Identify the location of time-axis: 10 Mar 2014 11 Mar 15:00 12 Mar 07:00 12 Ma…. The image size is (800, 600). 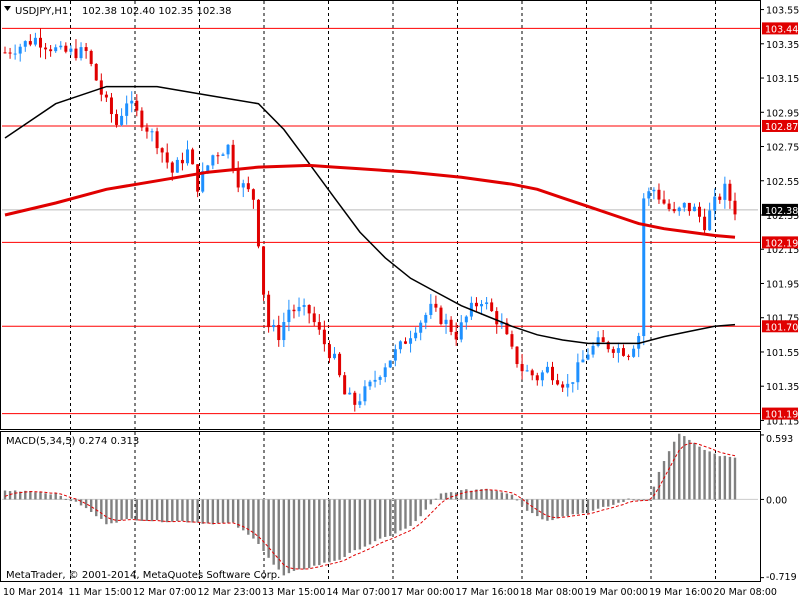
(390, 592).